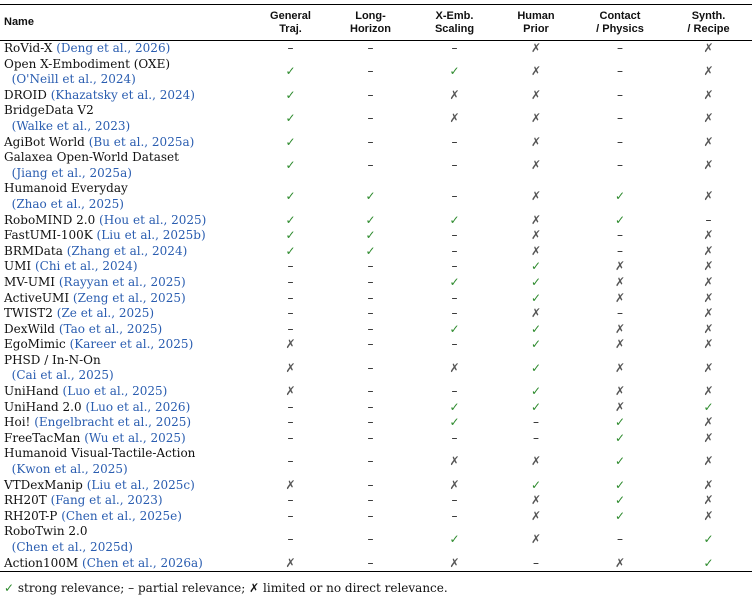 This screenshot has height=600, width=752. What do you see at coordinates (121, 515) in the screenshot?
I see `citation-link: (Chen et al., 2025e)` at bounding box center [121, 515].